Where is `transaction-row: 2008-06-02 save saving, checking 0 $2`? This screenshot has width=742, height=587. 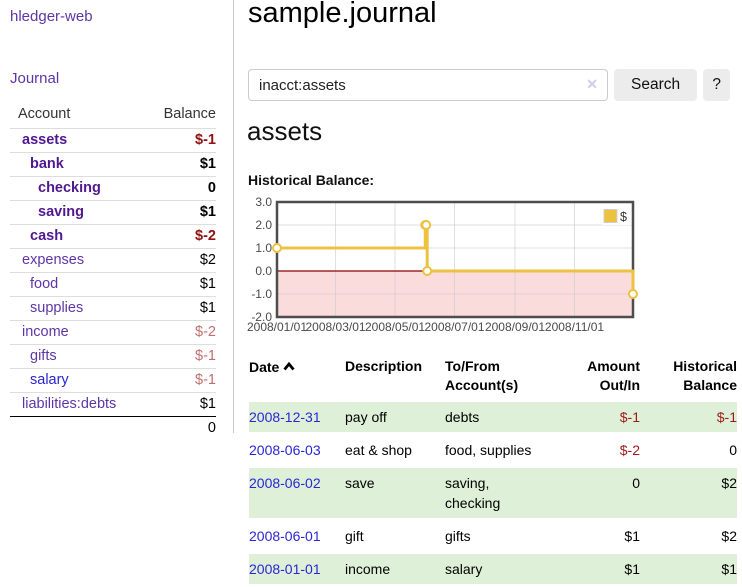
transaction-row: 2008-06-02 save saving, checking 0 $2 is located at coordinates (493, 493).